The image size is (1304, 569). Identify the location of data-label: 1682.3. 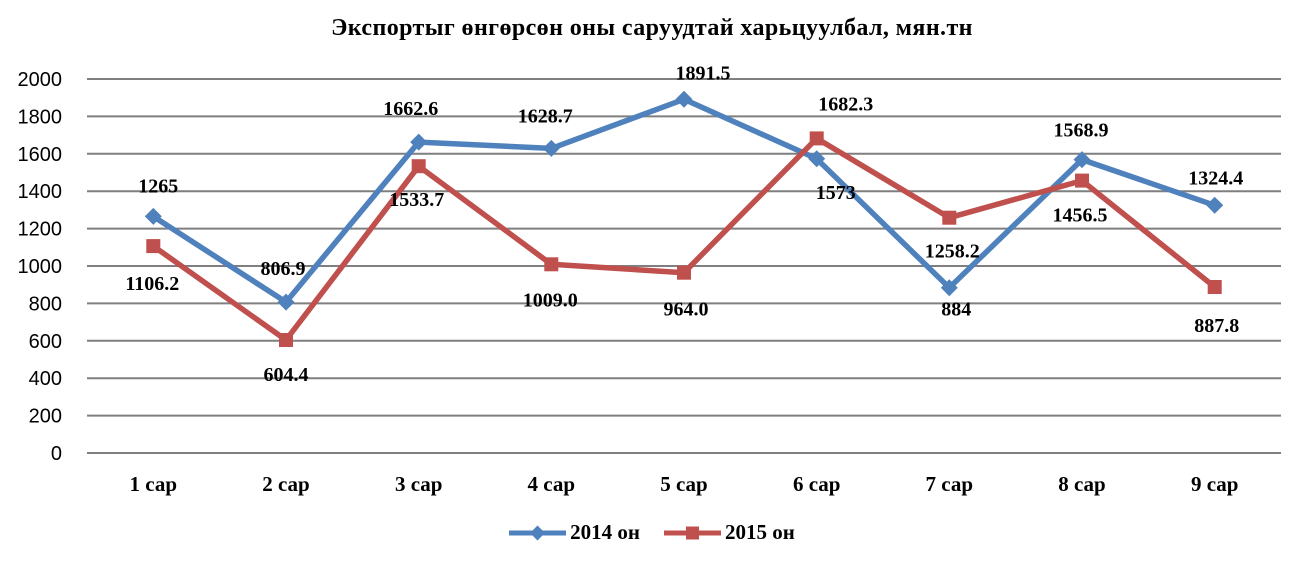
(845, 104).